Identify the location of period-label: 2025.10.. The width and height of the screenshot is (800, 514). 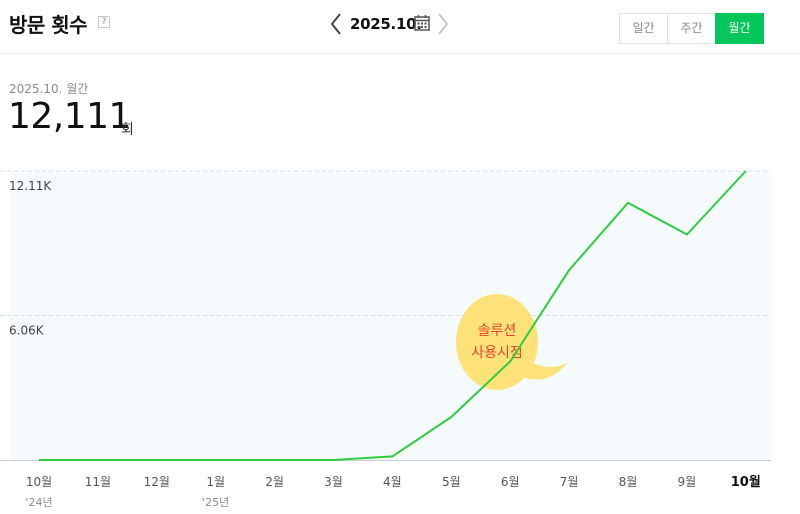
(386, 24).